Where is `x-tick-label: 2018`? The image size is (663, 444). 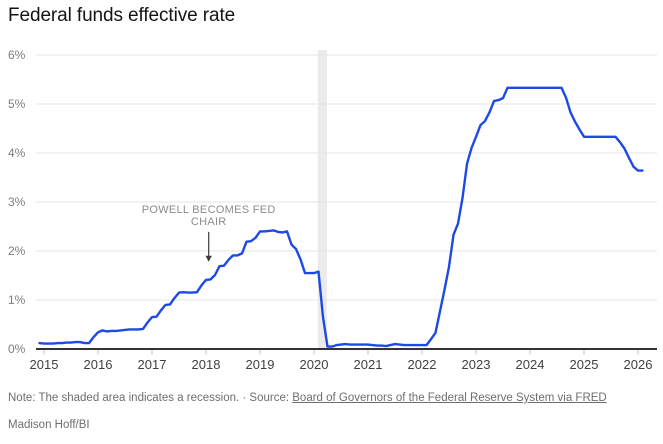
x-tick-label: 2018 is located at coordinates (206, 364).